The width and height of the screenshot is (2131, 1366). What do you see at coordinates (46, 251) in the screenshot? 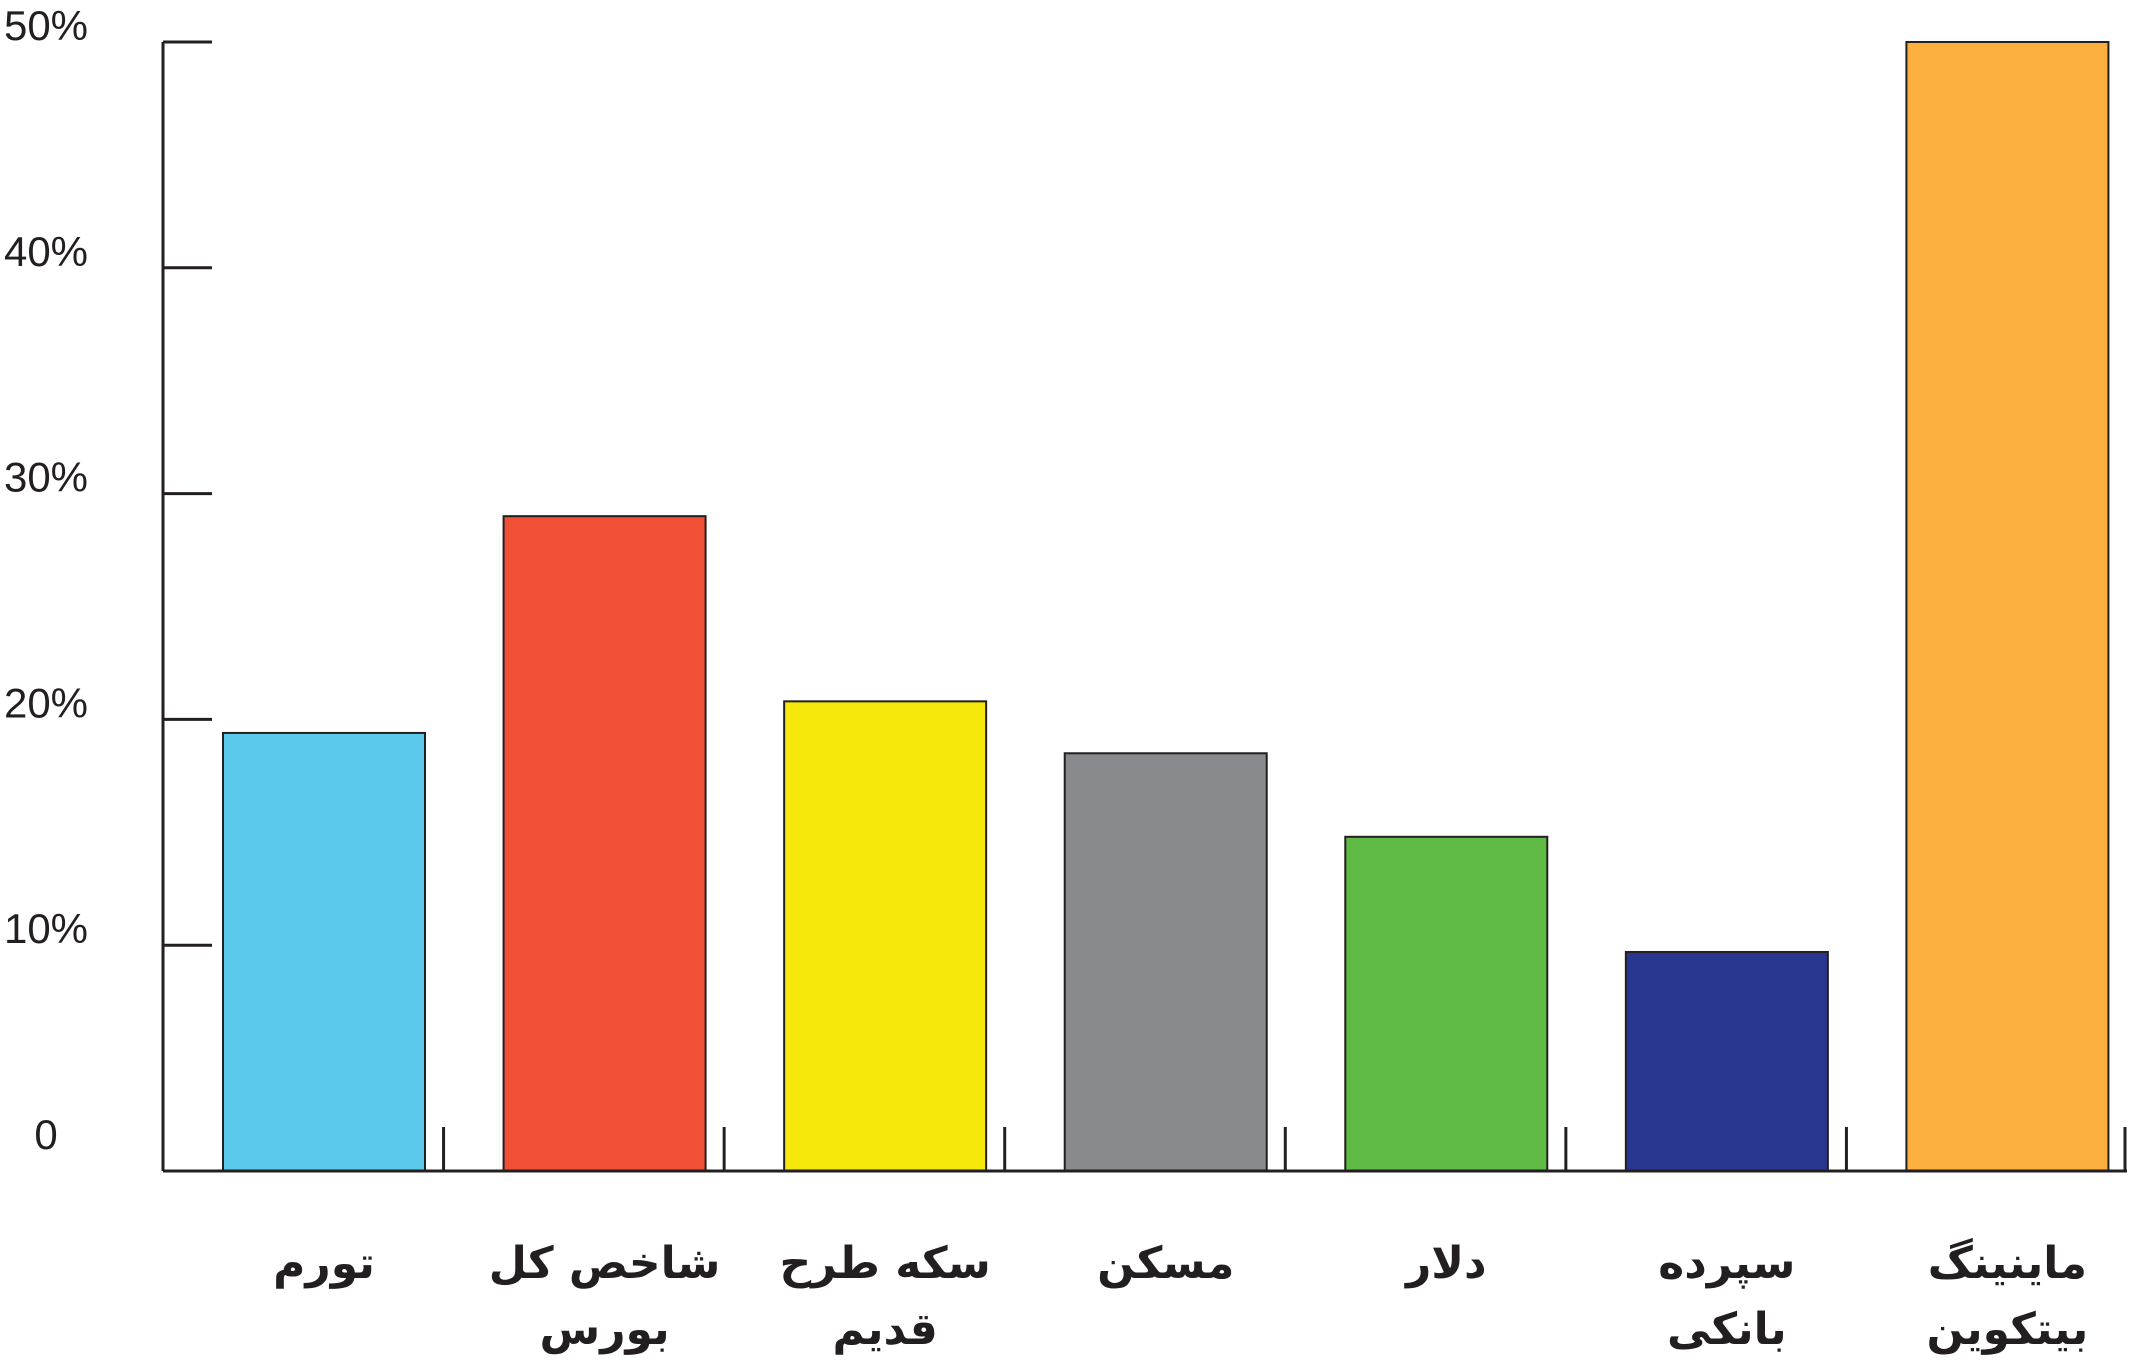
I see `y-tick-label-40: 40%` at bounding box center [46, 251].